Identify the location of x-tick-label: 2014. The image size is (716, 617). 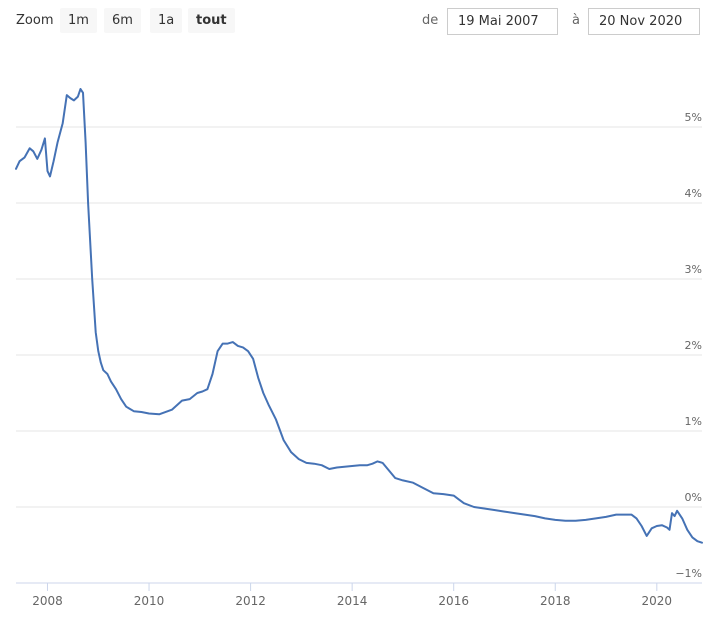
(352, 601).